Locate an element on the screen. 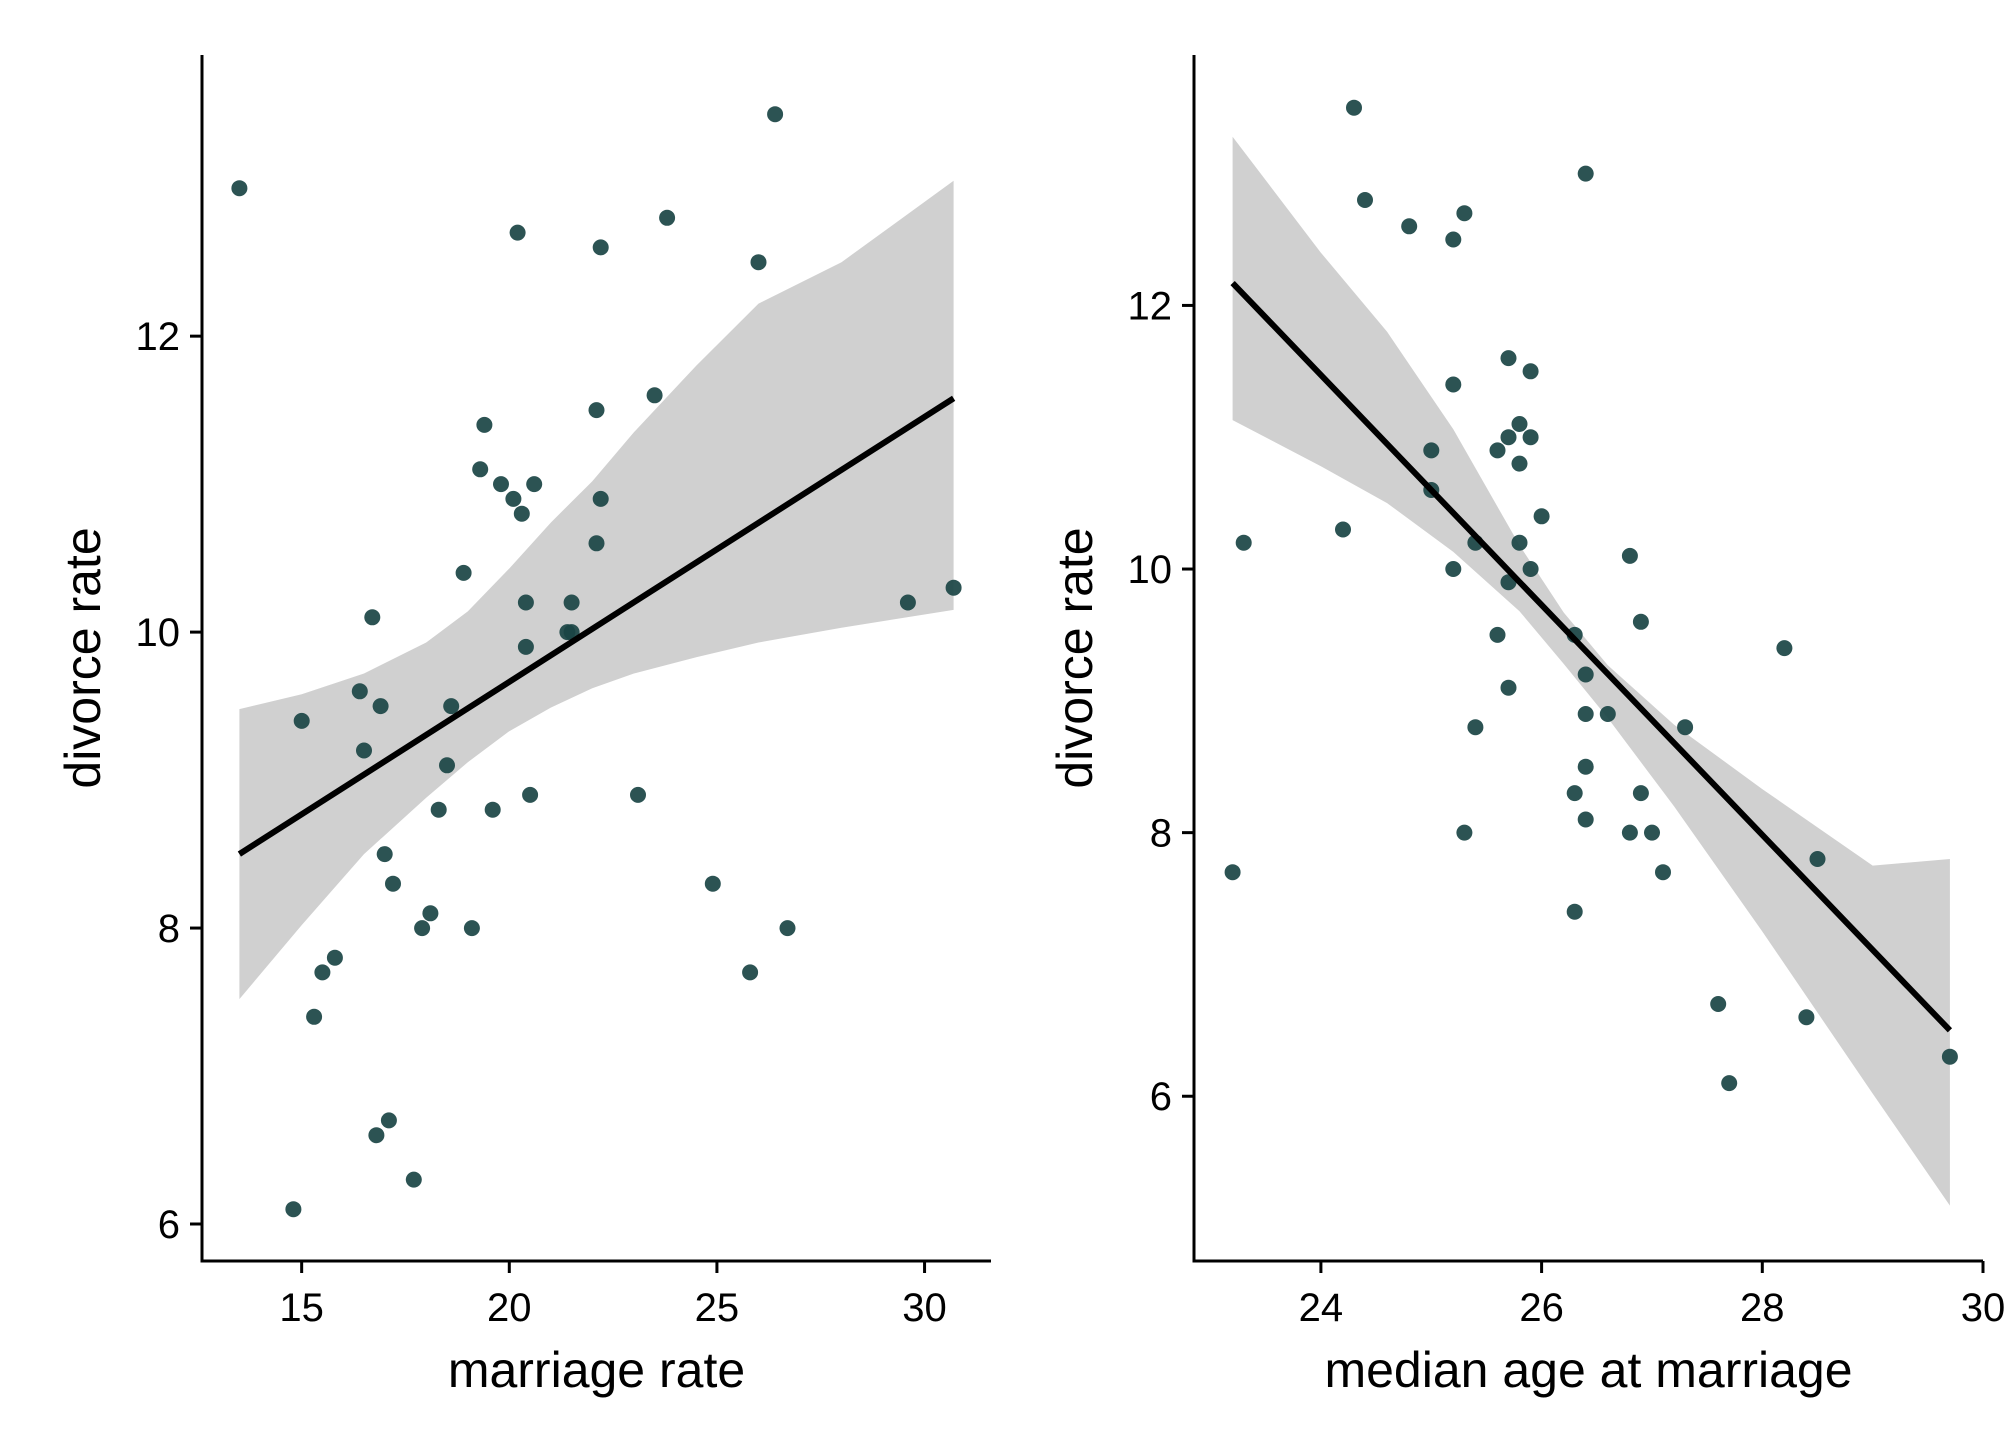 This screenshot has height=1440, width=2016. x-axis-title: marriage rate is located at coordinates (596, 1370).